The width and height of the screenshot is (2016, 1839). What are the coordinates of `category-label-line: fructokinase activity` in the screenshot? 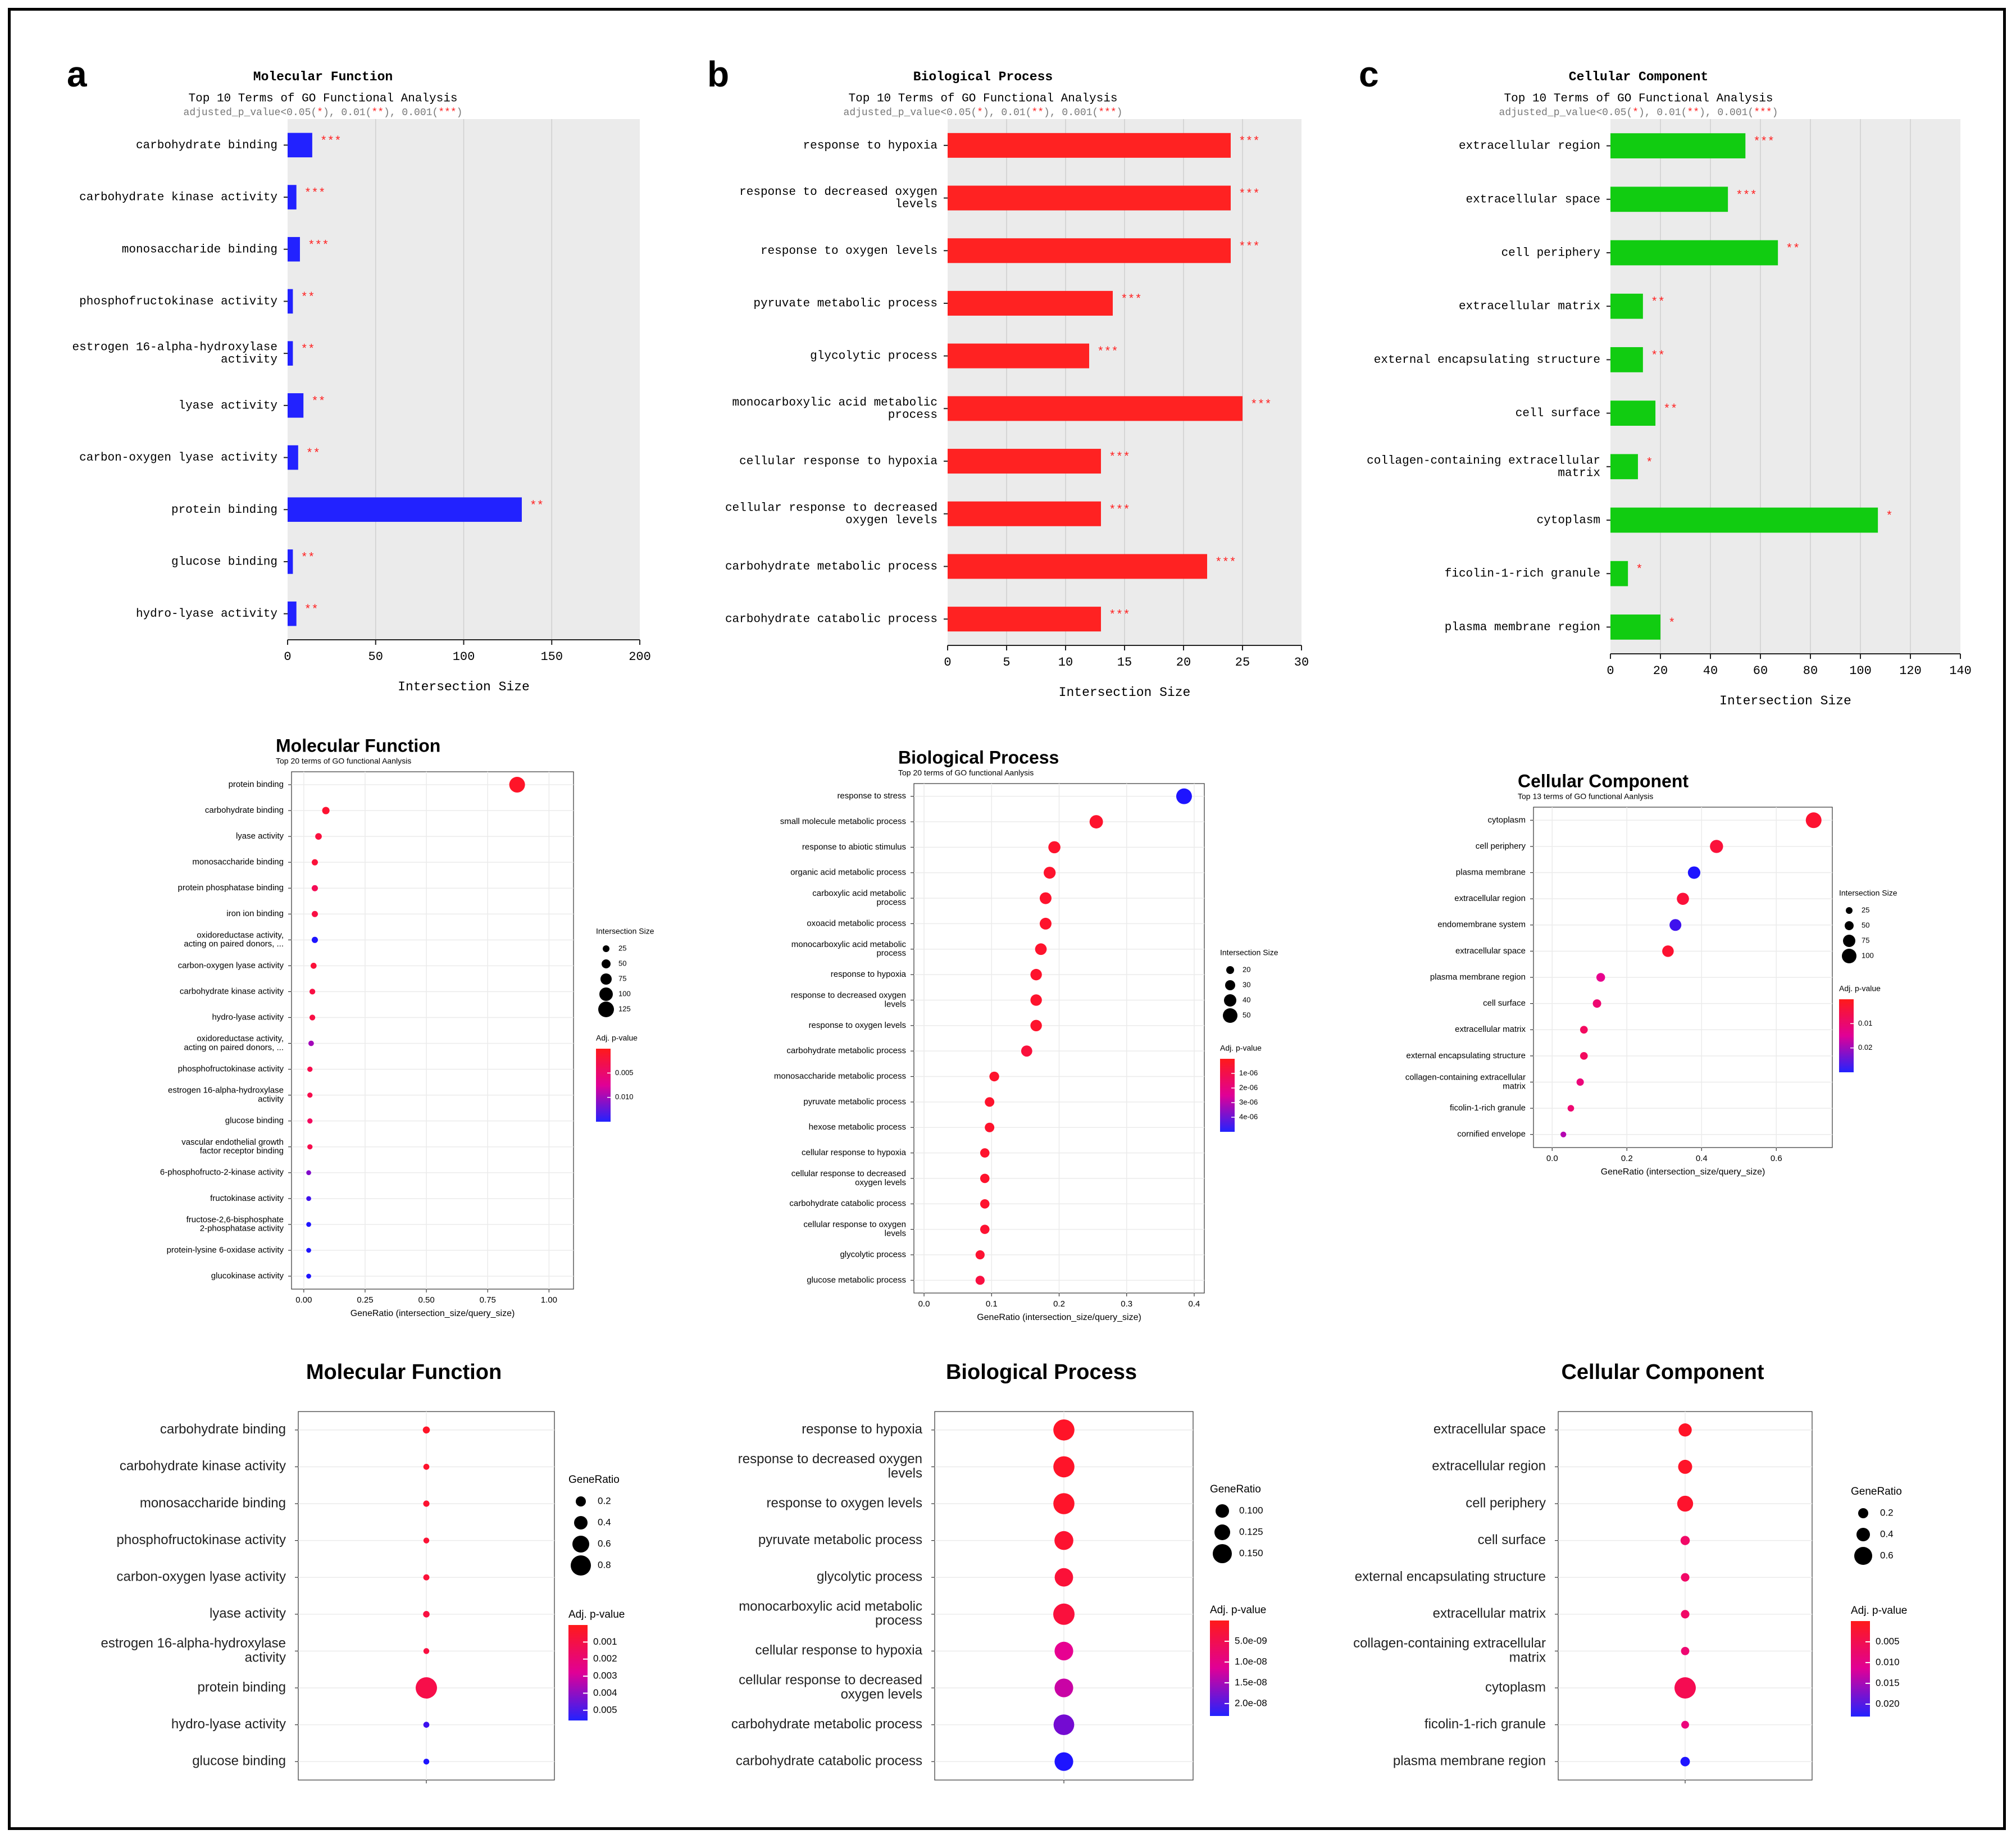 It's located at (247, 1198).